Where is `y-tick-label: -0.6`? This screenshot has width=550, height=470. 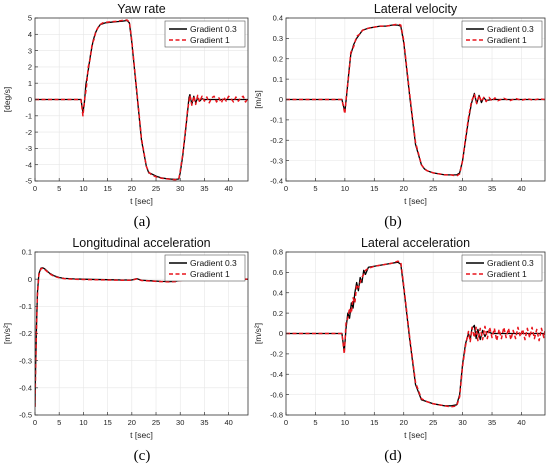
y-tick-label: -0.6 is located at coordinates (276, 394).